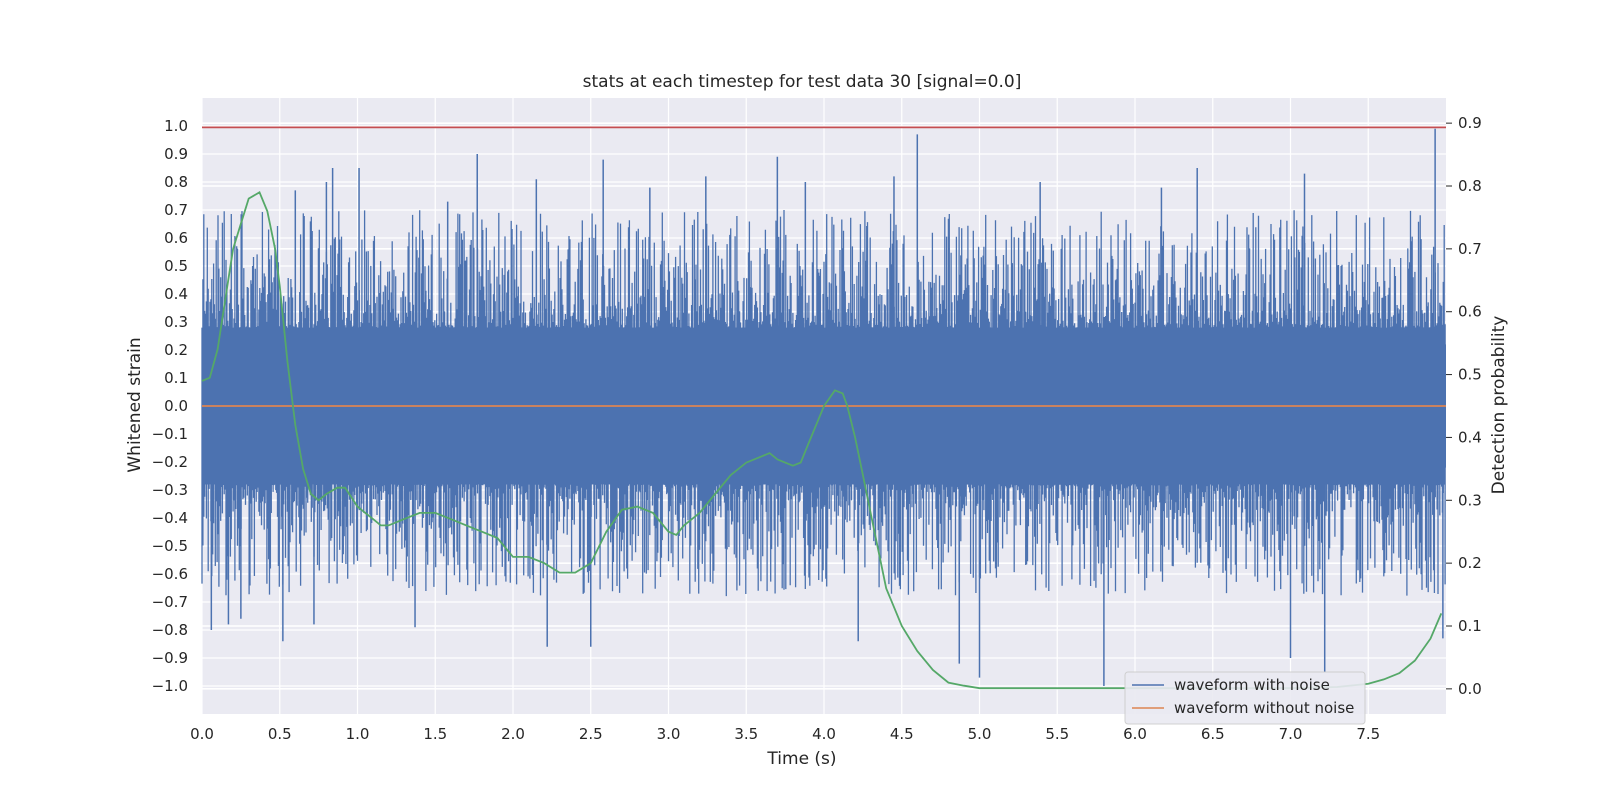  What do you see at coordinates (170, 434) in the screenshot?
I see `y-tick-label: −0.1` at bounding box center [170, 434].